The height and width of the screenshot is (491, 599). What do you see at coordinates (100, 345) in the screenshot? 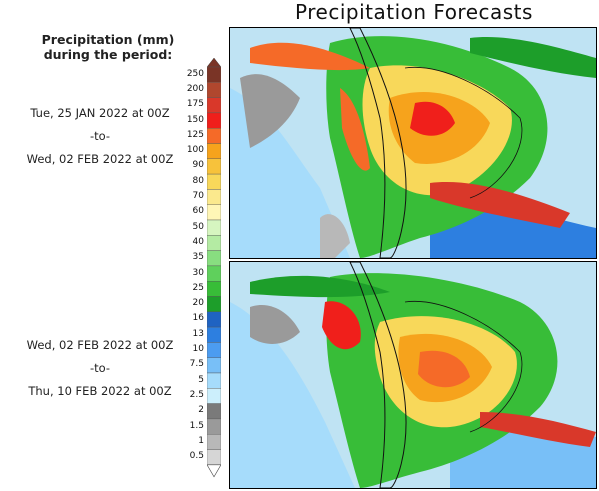
I see `period-2-start: Wed, 02 FEB 2022 at 00Z` at bounding box center [100, 345].